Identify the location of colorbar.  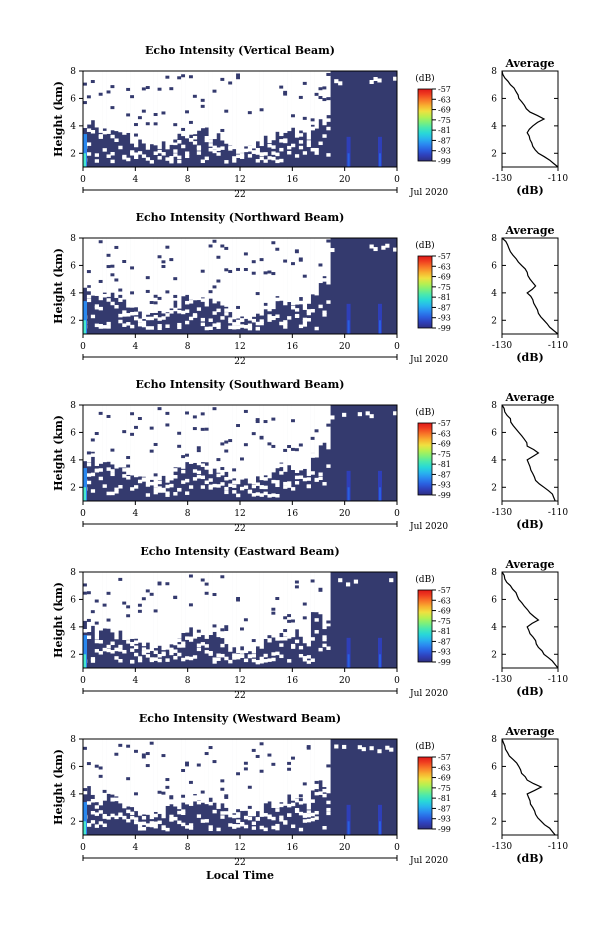
(425, 459).